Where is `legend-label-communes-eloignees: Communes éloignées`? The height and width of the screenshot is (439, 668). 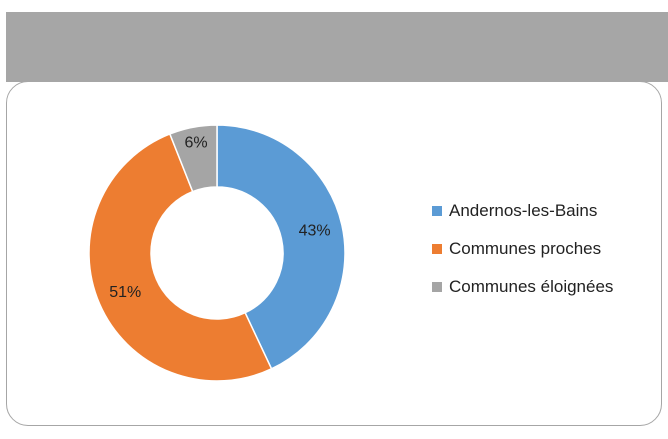 legend-label-communes-eloignees: Communes éloignées is located at coordinates (531, 286).